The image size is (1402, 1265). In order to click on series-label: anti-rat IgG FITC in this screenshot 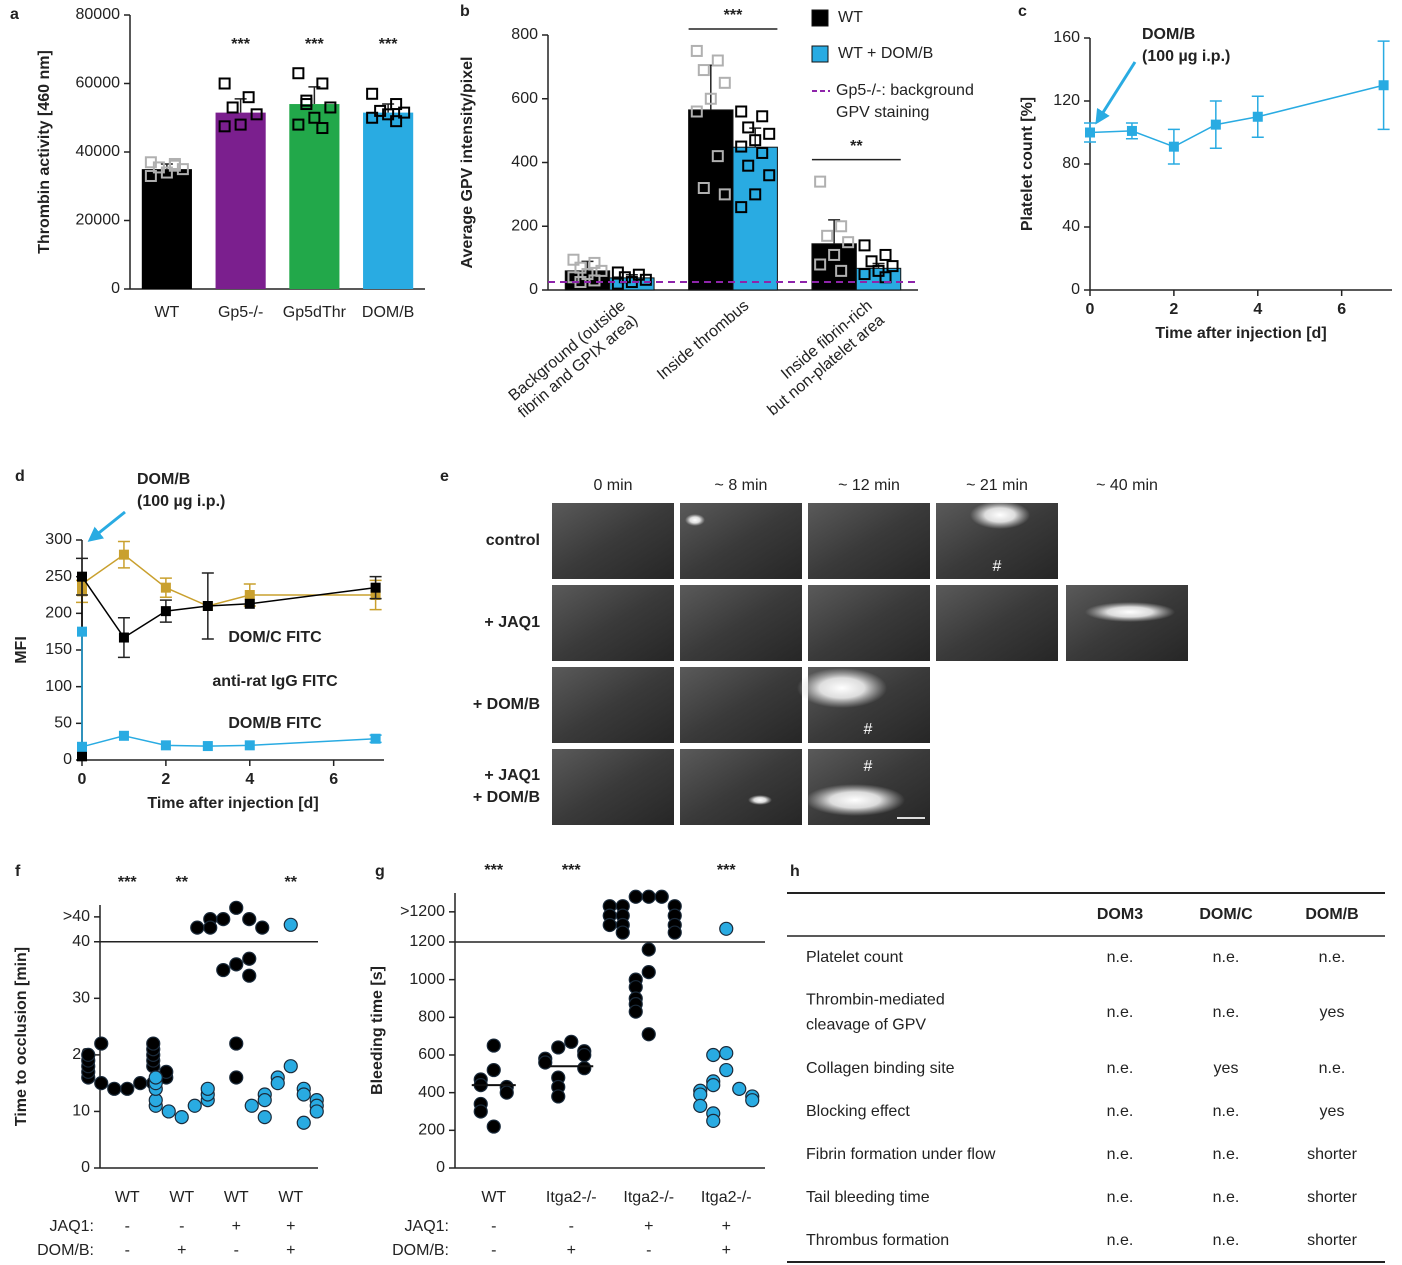, I will do `click(275, 681)`.